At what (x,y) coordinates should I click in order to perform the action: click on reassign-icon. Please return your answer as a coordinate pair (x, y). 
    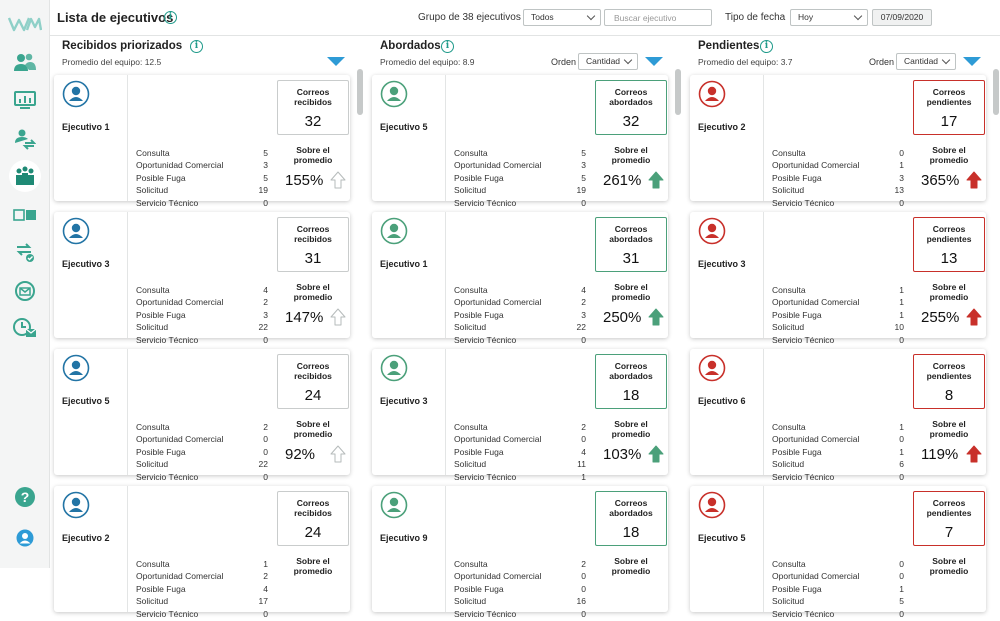
    Looking at the image, I should click on (25, 252).